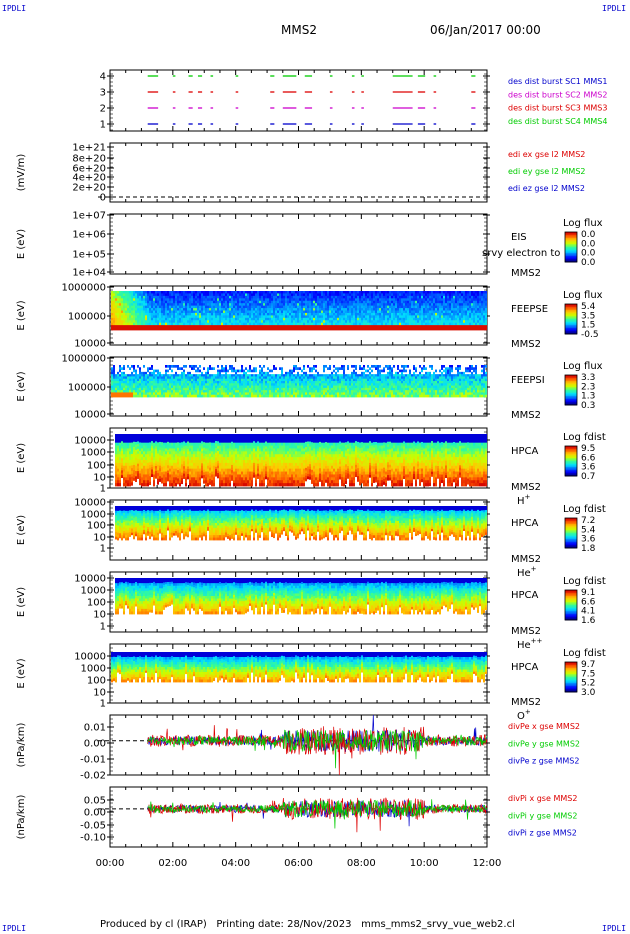 This screenshot has width=630, height=934. Describe the element at coordinates (89, 159) in the screenshot. I see `y-tick-label: 8e+20` at that location.